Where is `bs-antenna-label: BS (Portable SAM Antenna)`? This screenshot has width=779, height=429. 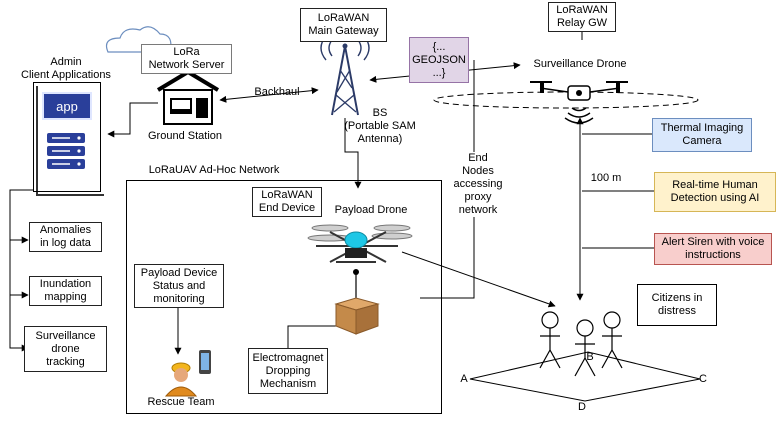 bs-antenna-label: BS (Portable SAM Antenna) is located at coordinates (380, 126).